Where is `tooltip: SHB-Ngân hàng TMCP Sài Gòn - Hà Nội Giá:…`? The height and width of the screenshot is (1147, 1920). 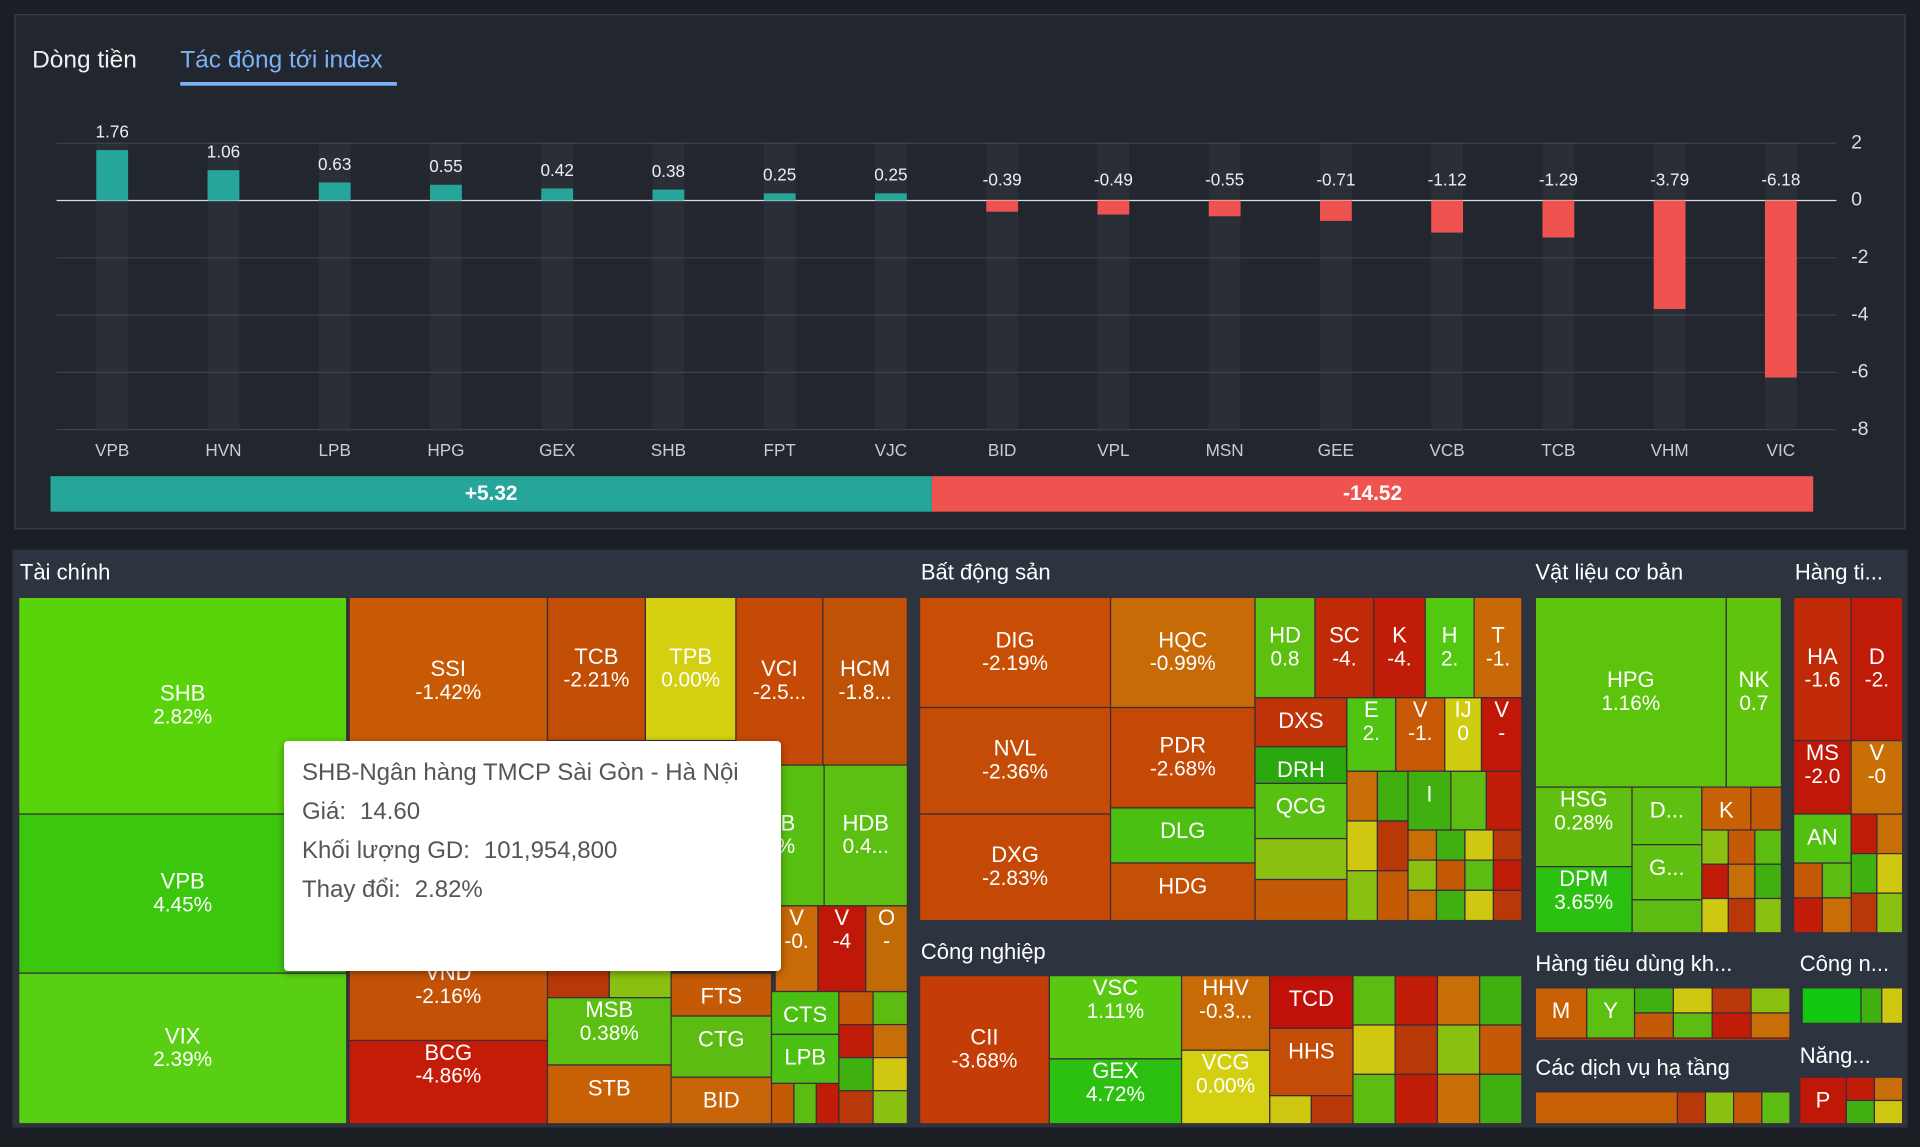
tooltip: SHB-Ngân hàng TMCP Sài Gòn - Hà Nội Giá:… is located at coordinates (532, 856).